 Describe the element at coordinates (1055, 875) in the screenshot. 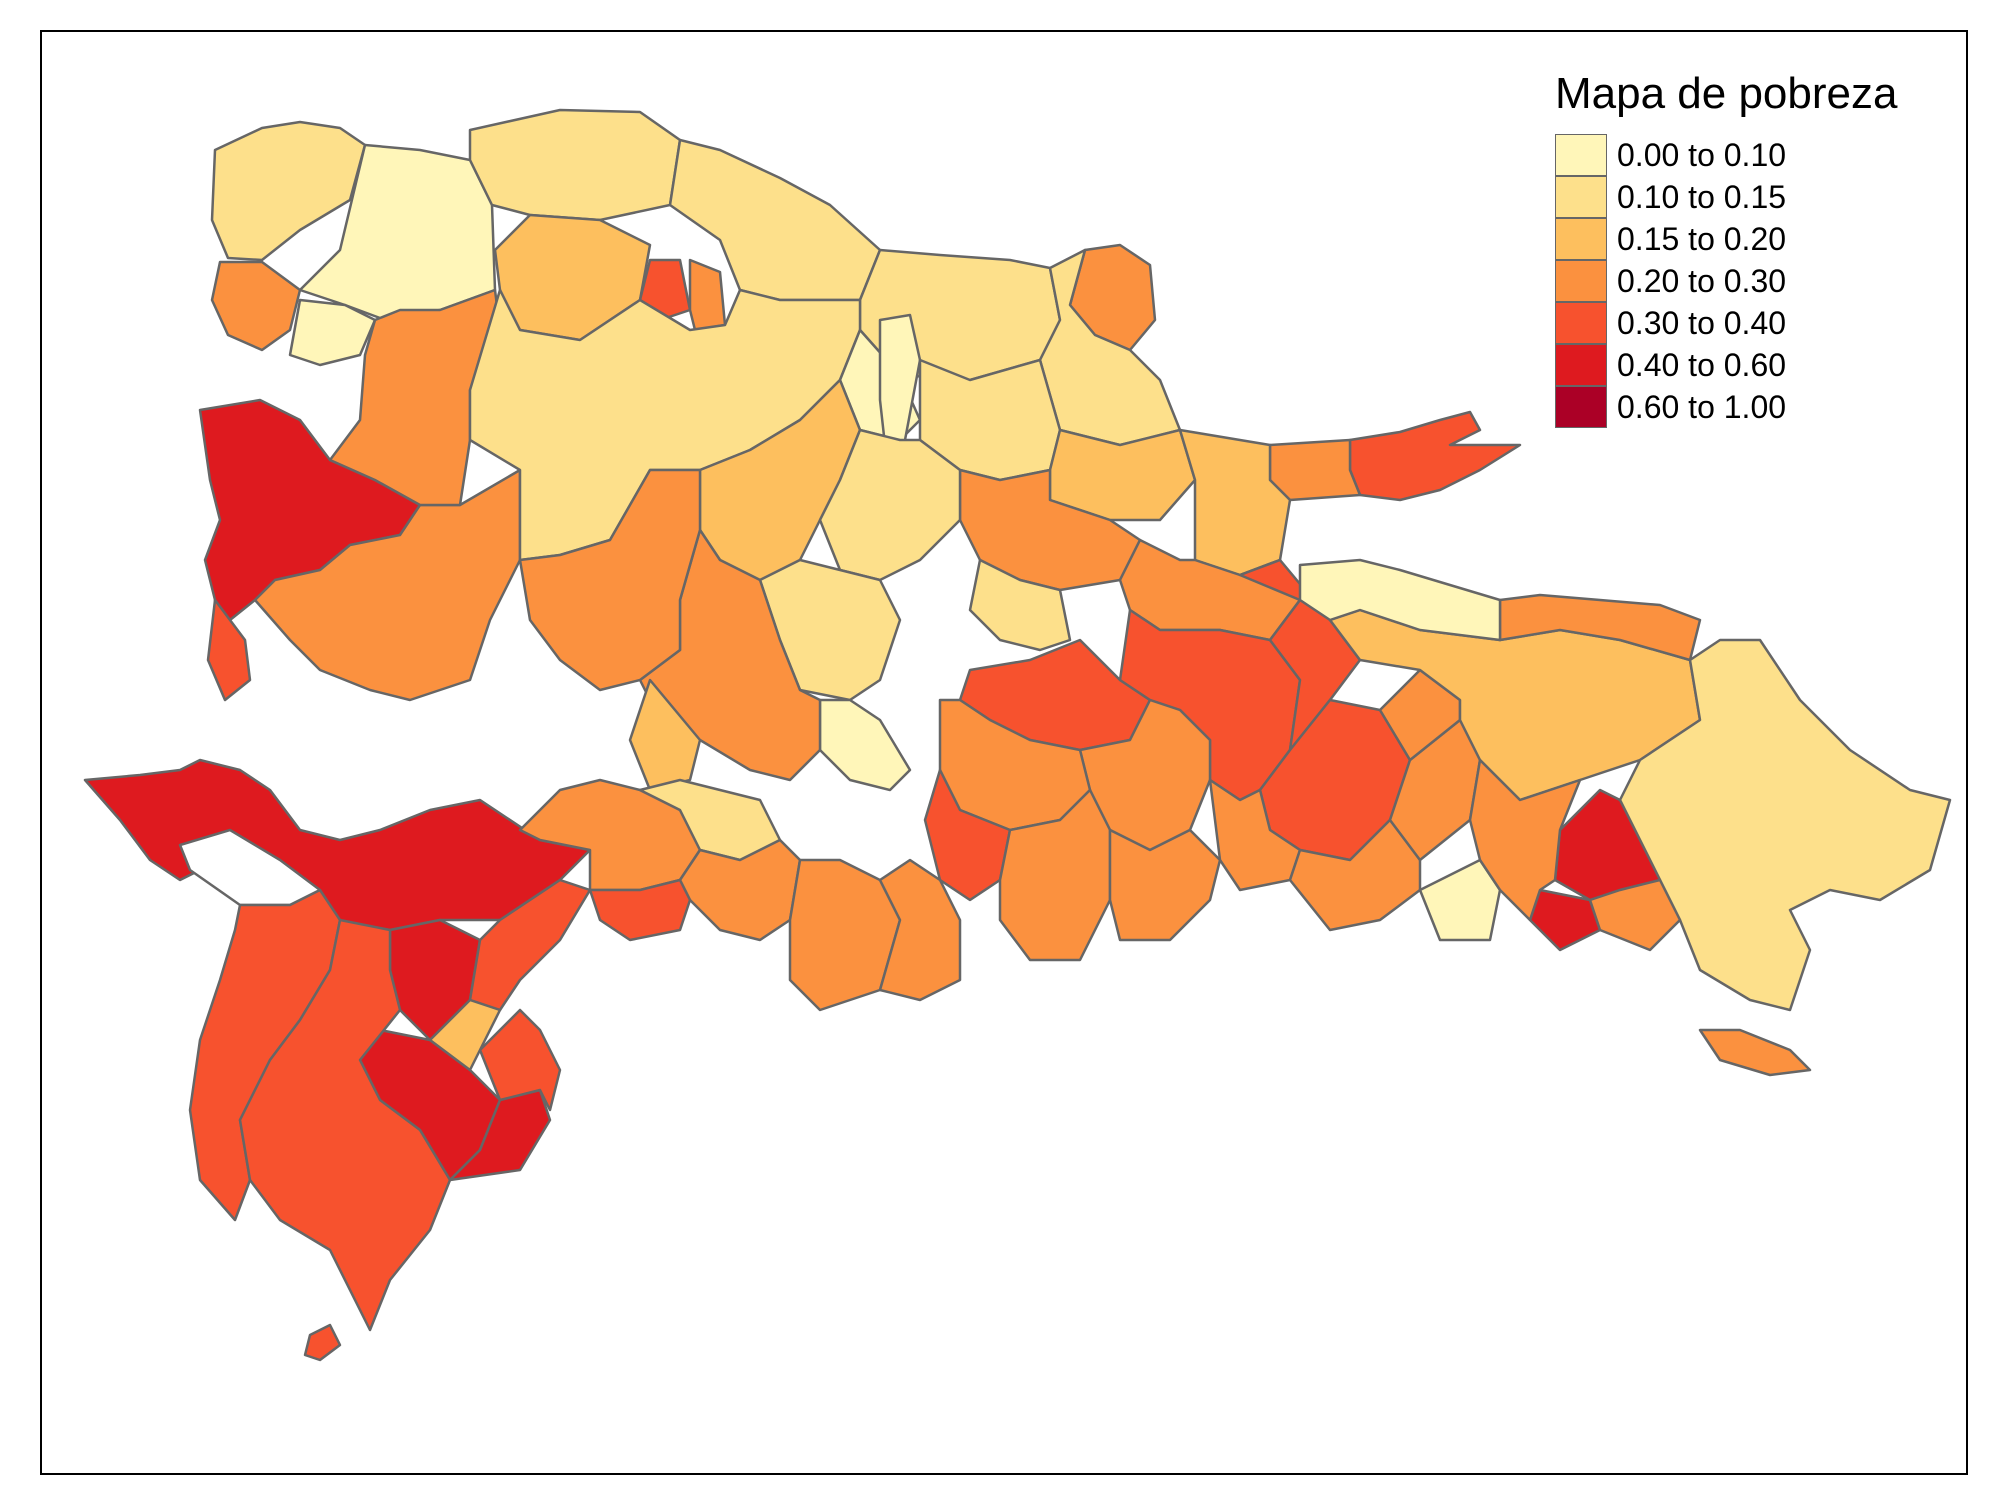

I see `region-sc-orange-g` at that location.